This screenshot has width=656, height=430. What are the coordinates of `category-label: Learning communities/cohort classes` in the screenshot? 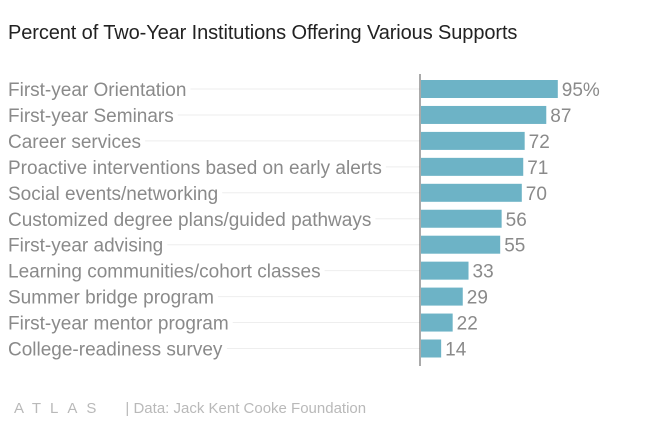 It's located at (164, 272).